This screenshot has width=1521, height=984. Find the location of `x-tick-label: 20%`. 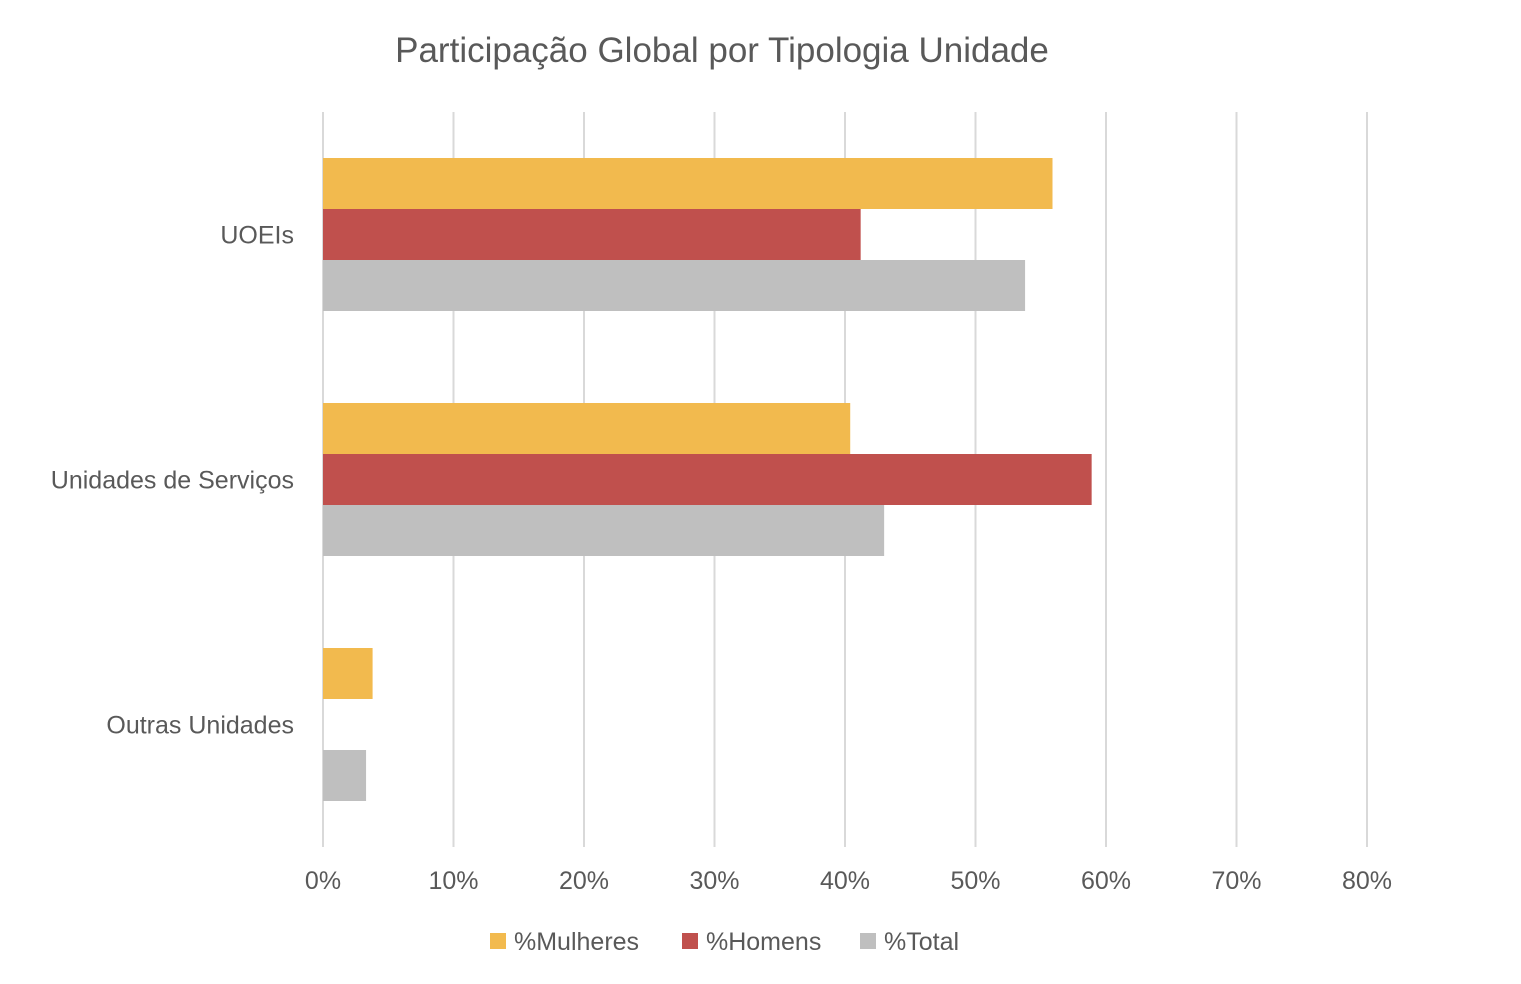

x-tick-label: 20% is located at coordinates (584, 881).